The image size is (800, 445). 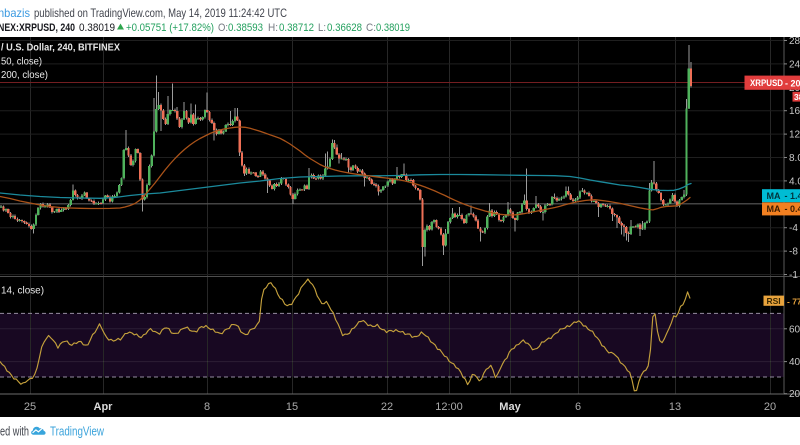 What do you see at coordinates (794, 135) in the screenshot?
I see `svg-text: 12` at bounding box center [794, 135].